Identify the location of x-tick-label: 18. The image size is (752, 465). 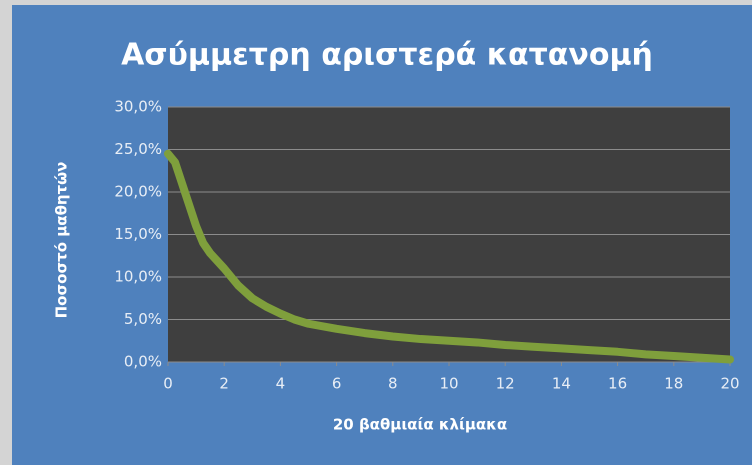
(673, 384).